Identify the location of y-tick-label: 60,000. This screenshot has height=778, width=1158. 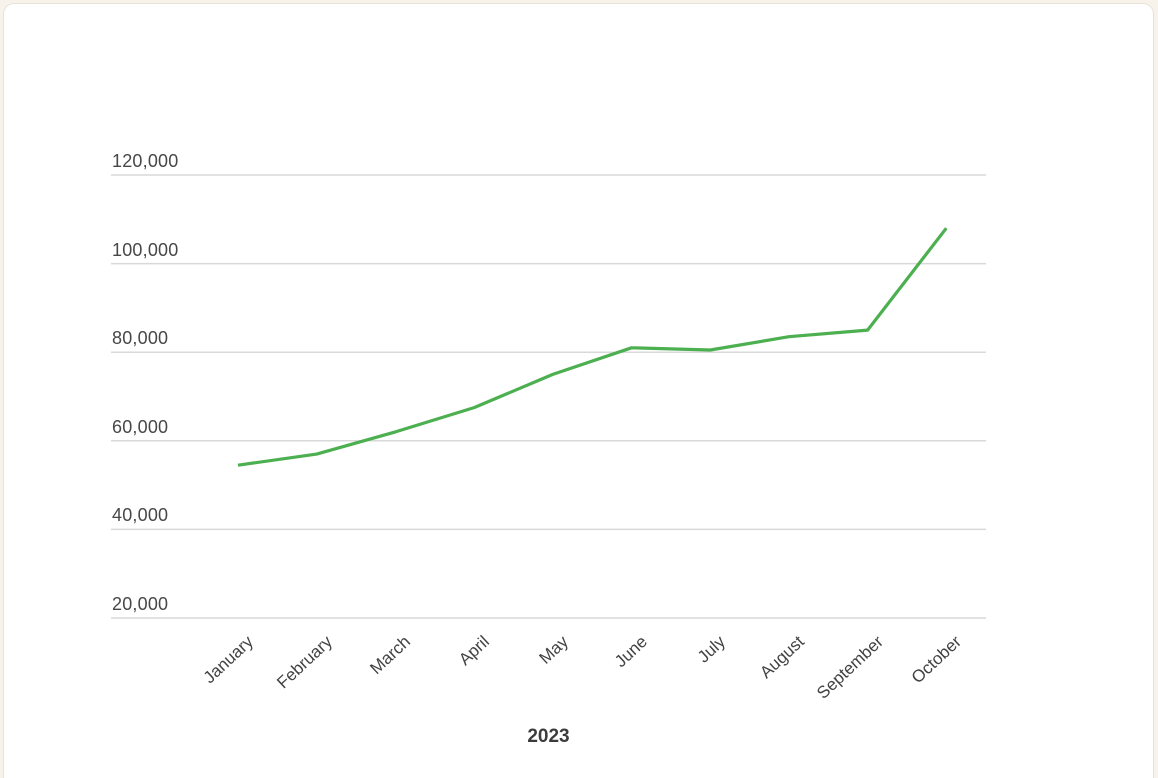
(140, 426).